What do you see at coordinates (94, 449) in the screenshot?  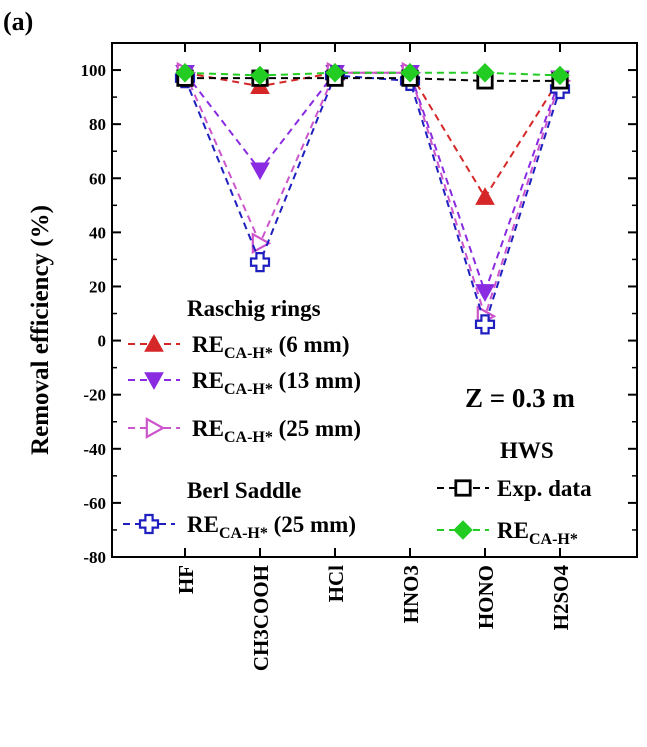 I see `y-tick-label: -40` at bounding box center [94, 449].